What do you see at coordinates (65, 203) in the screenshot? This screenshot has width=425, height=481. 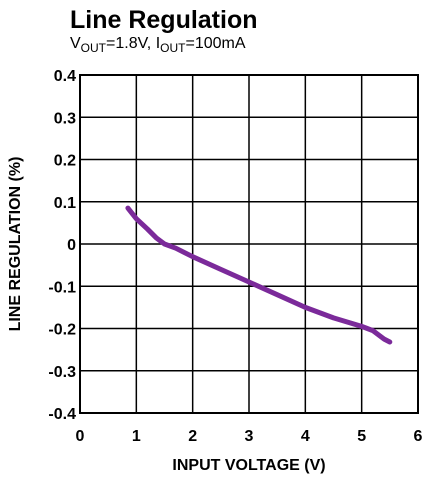 I see `y-tick-label: 0.1` at bounding box center [65, 203].